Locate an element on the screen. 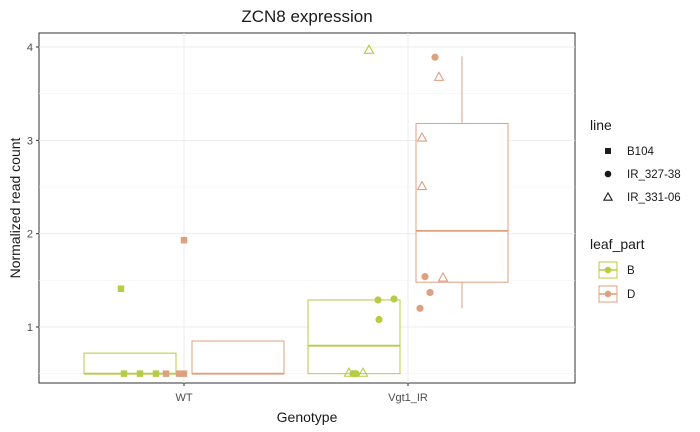  legend-line-label: IR_327-38 is located at coordinates (654, 175).